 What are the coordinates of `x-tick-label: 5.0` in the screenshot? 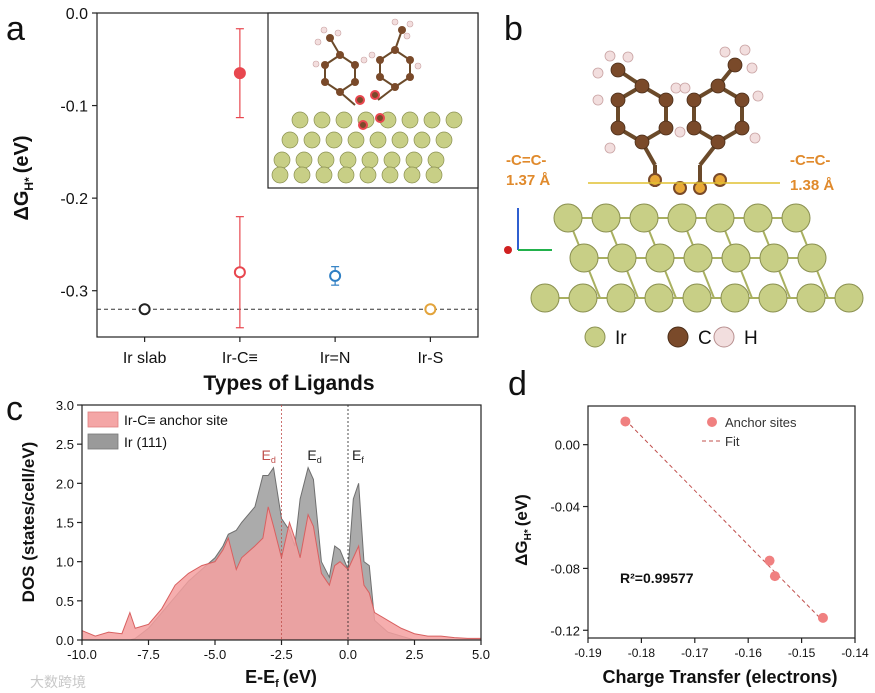 It's located at (481, 654).